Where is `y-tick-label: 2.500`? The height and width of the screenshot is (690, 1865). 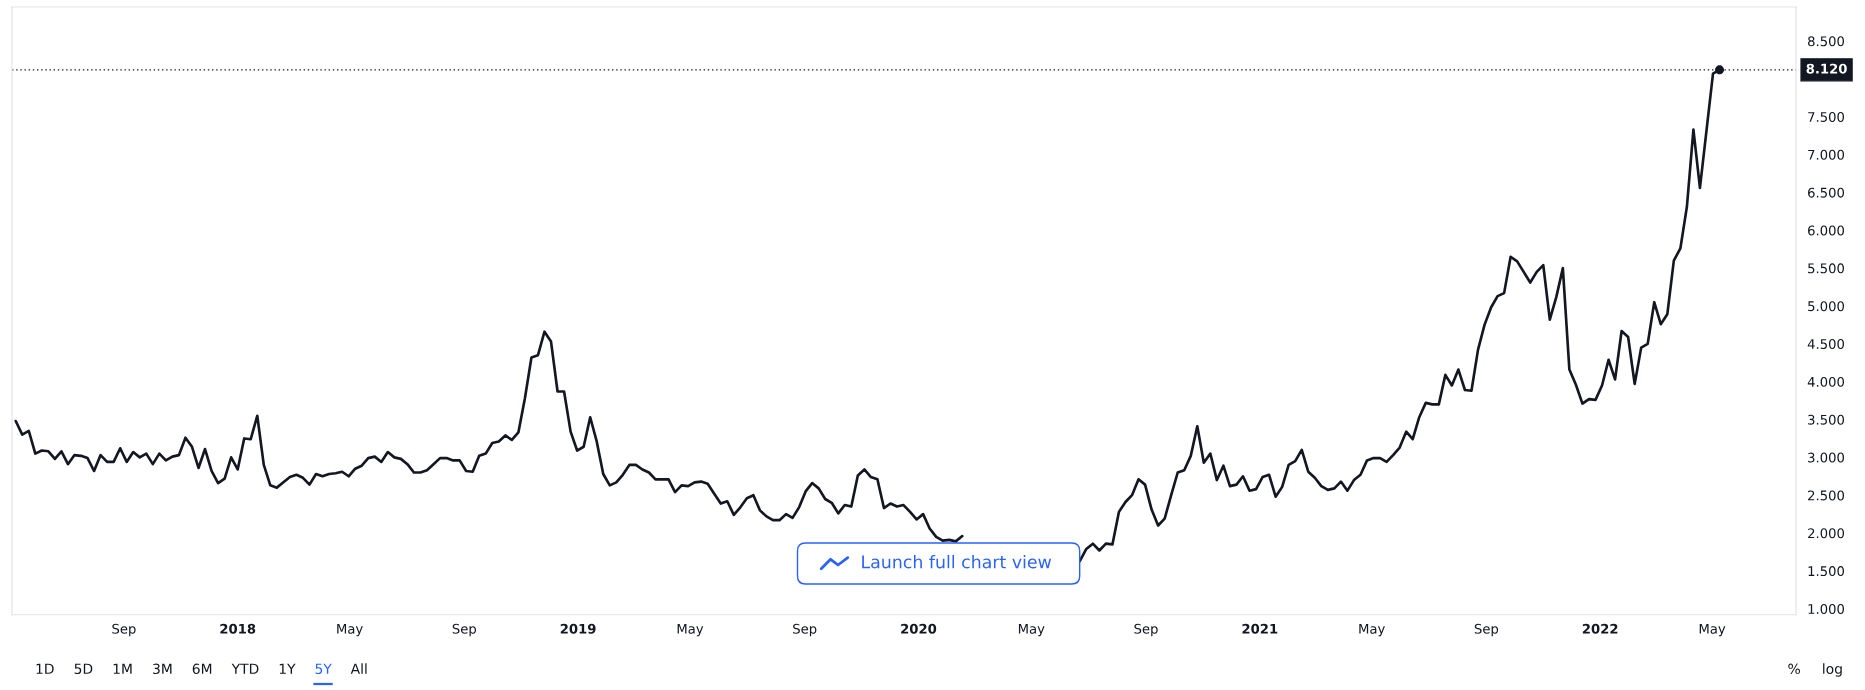
y-tick-label: 2.500 is located at coordinates (1826, 495).